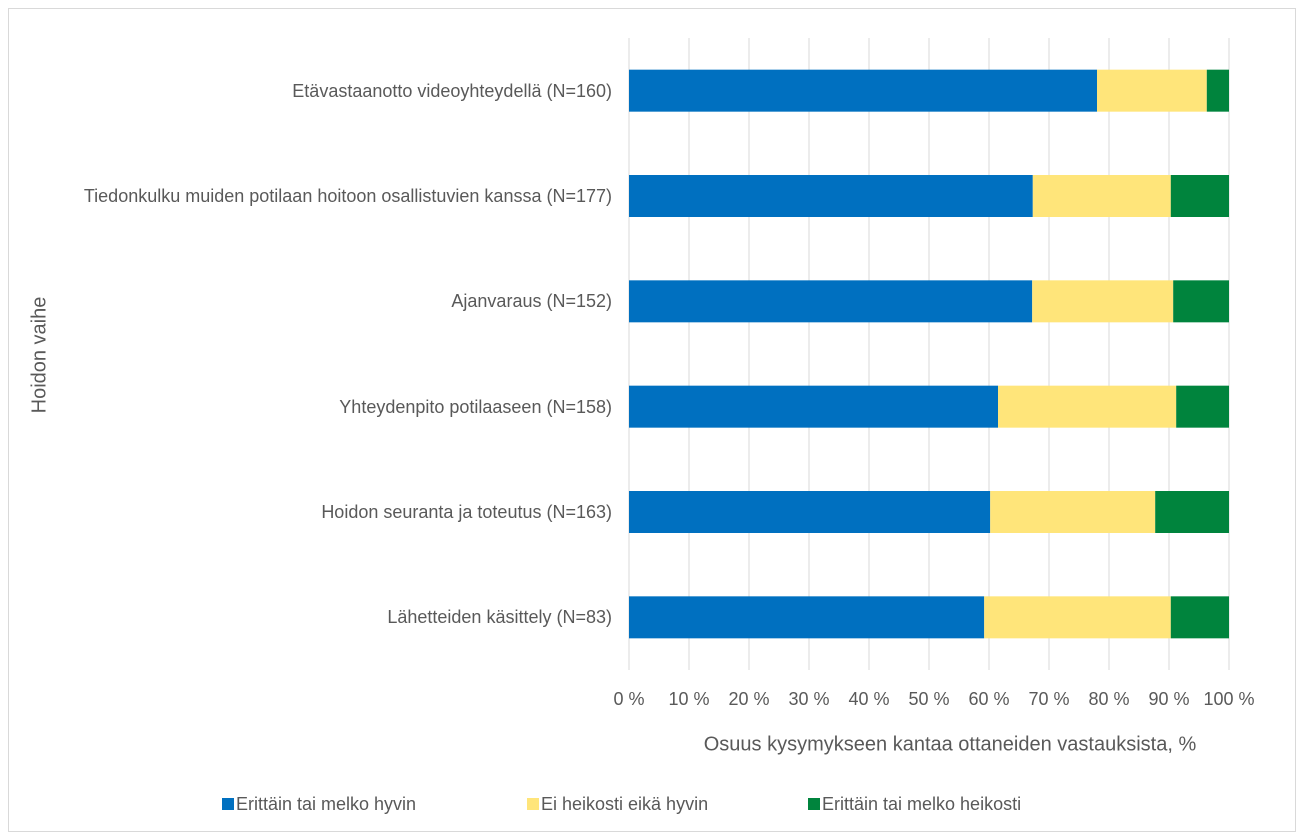 This screenshot has height=840, width=1304. I want to click on legend-label: Ei heikosti eikä hyvin, so click(624, 804).